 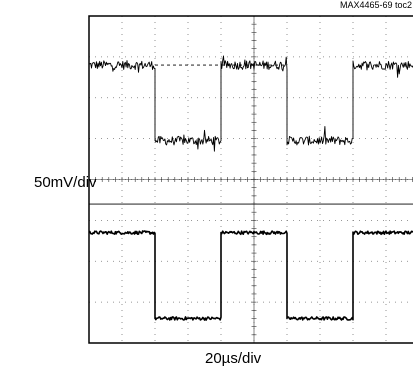 I want to click on figure-id: MAX4465-69 toc2, so click(x=375, y=5).